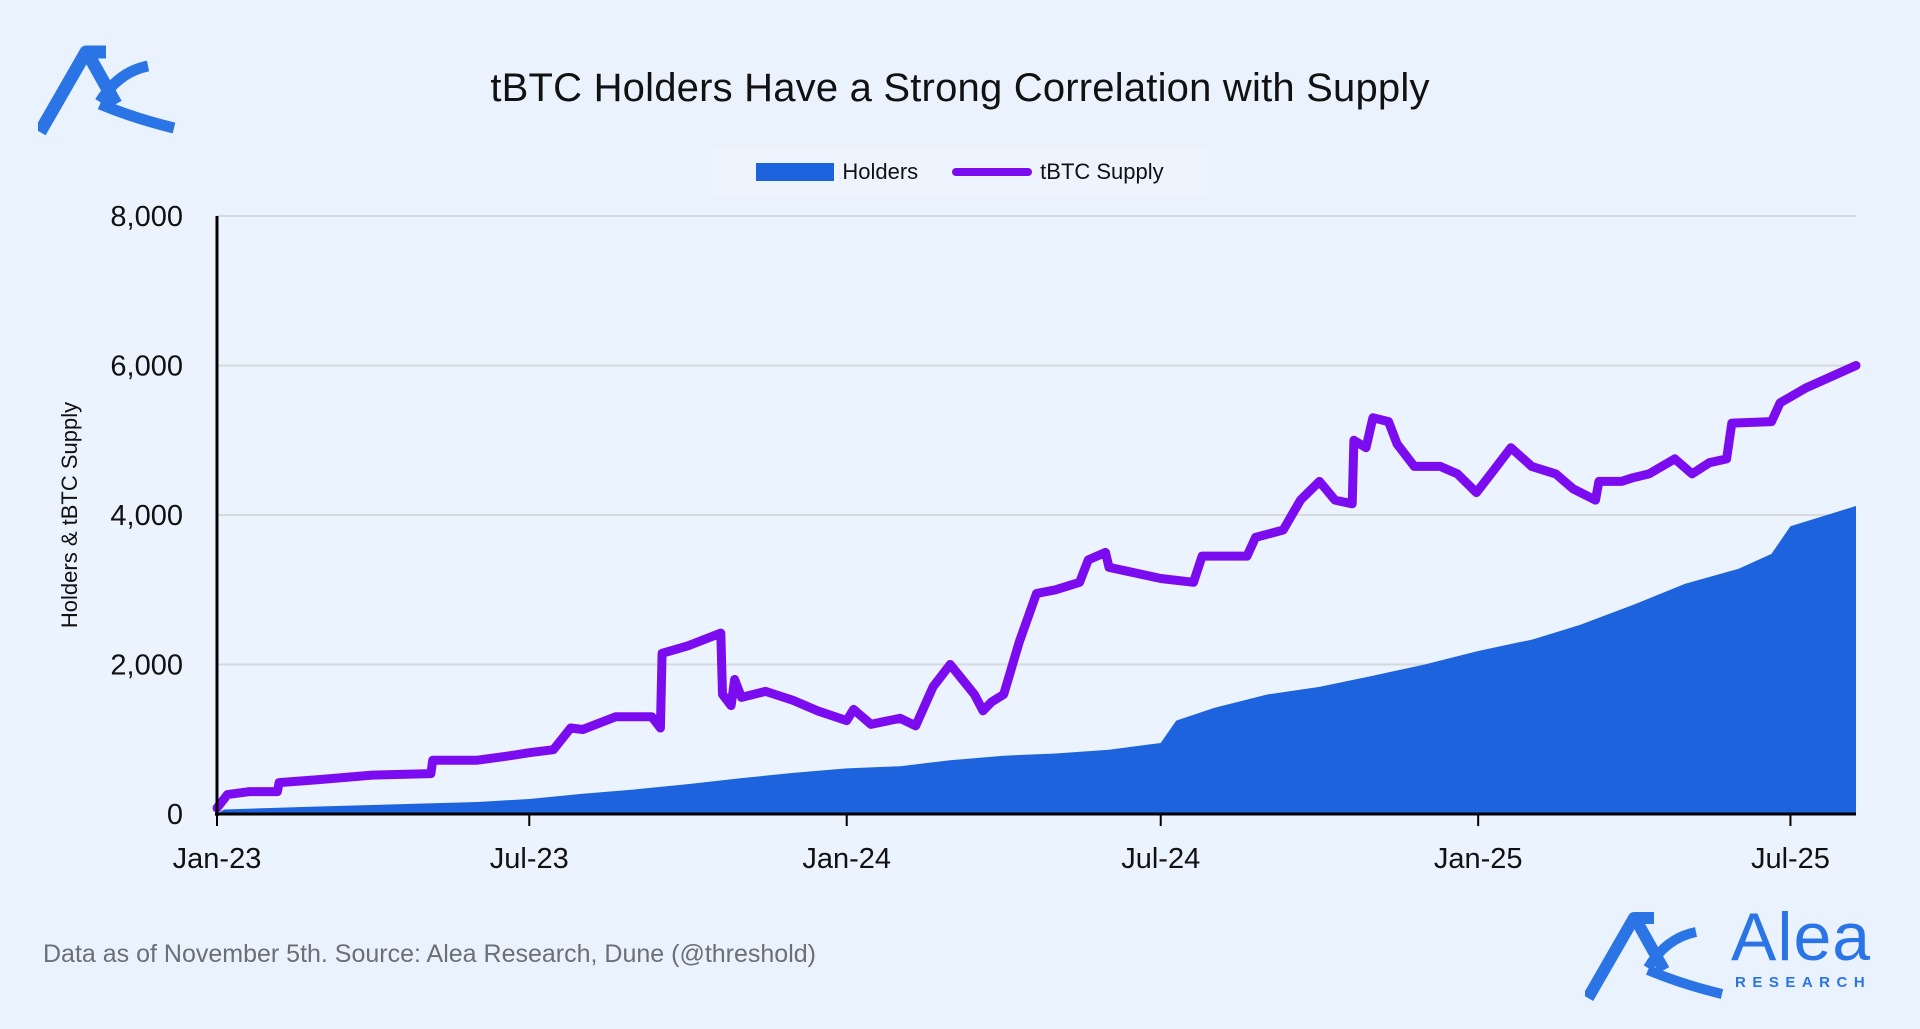  Describe the element at coordinates (1803, 982) in the screenshot. I see `brand-subtitle: RESEARCH` at that location.